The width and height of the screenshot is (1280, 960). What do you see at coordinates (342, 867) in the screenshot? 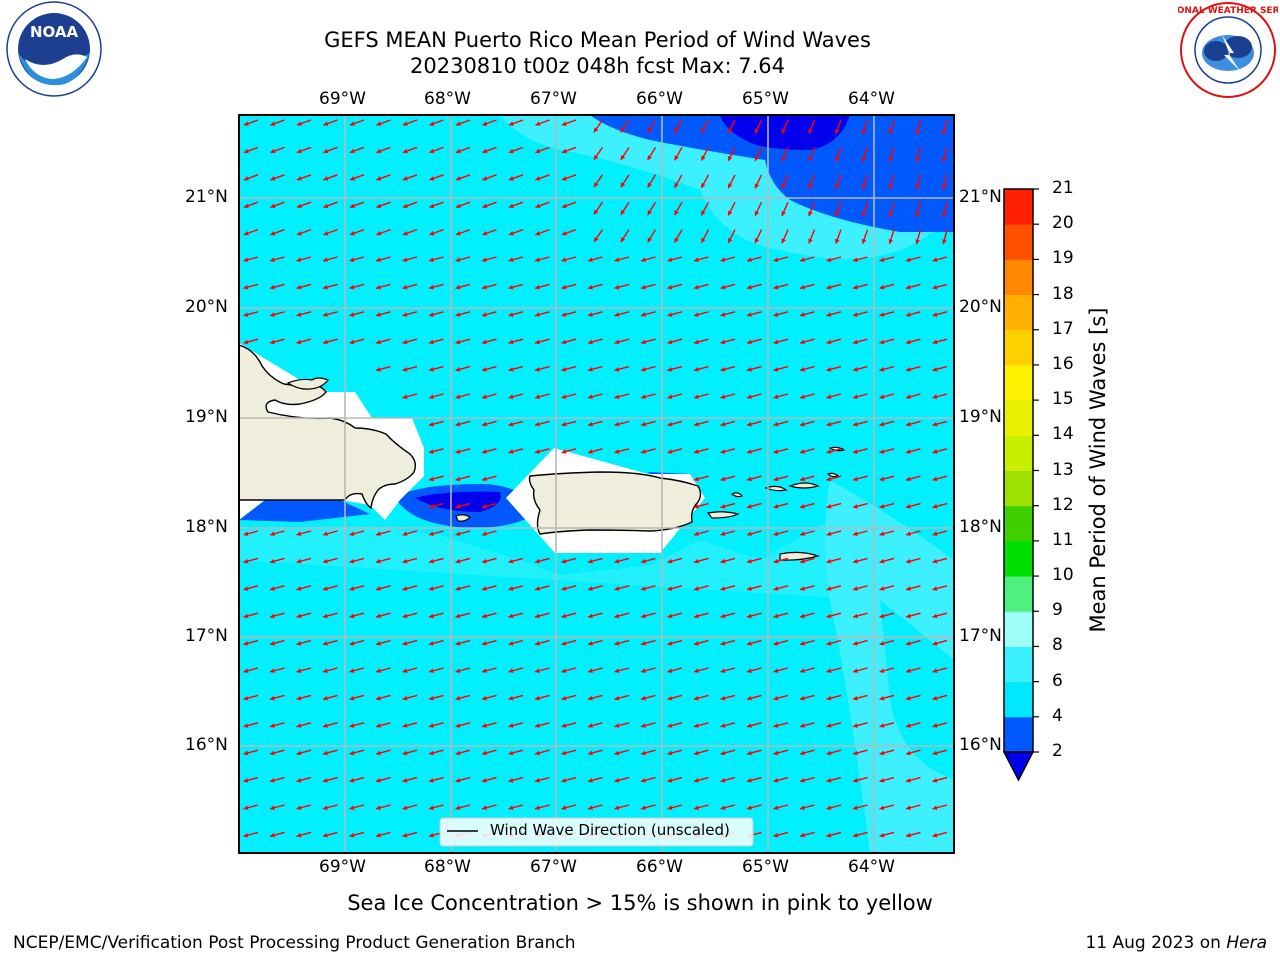
I see `lon-label-bottom: 69°W` at bounding box center [342, 867].